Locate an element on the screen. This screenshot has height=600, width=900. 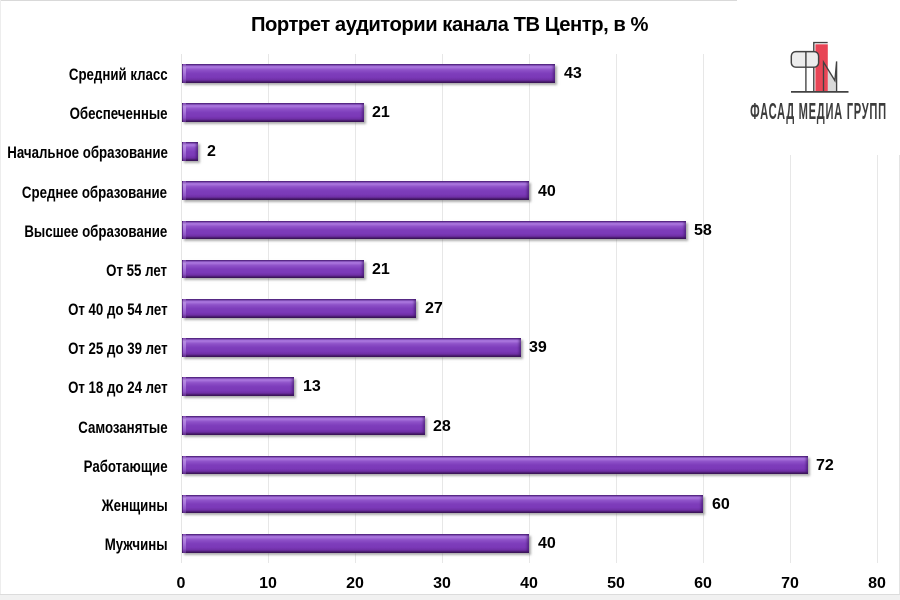
svg-text: ФАСАД МЕДИА ГРУПП is located at coordinates (818, 111).